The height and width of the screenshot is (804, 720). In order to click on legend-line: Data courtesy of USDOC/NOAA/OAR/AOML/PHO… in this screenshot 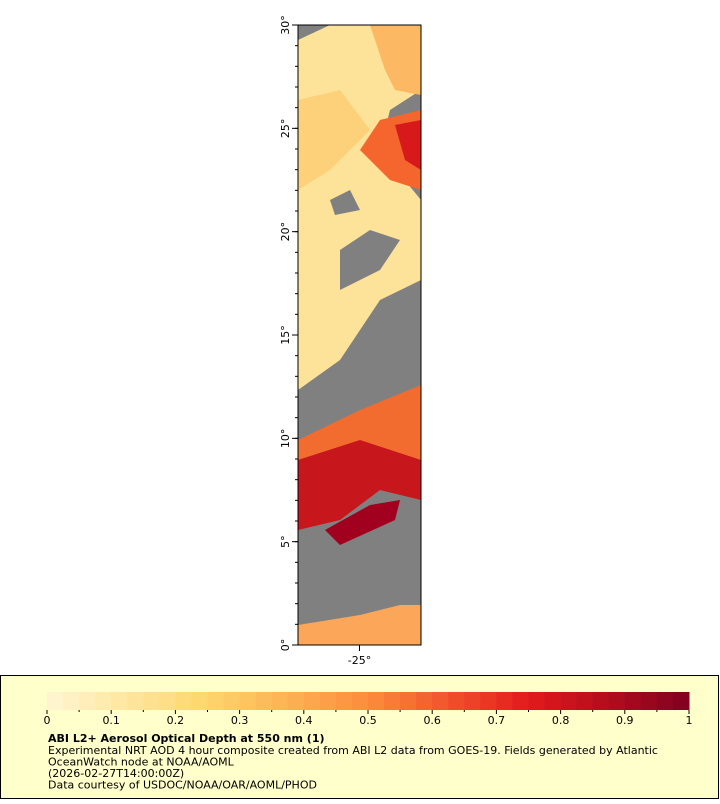, I will do `click(182, 785)`.